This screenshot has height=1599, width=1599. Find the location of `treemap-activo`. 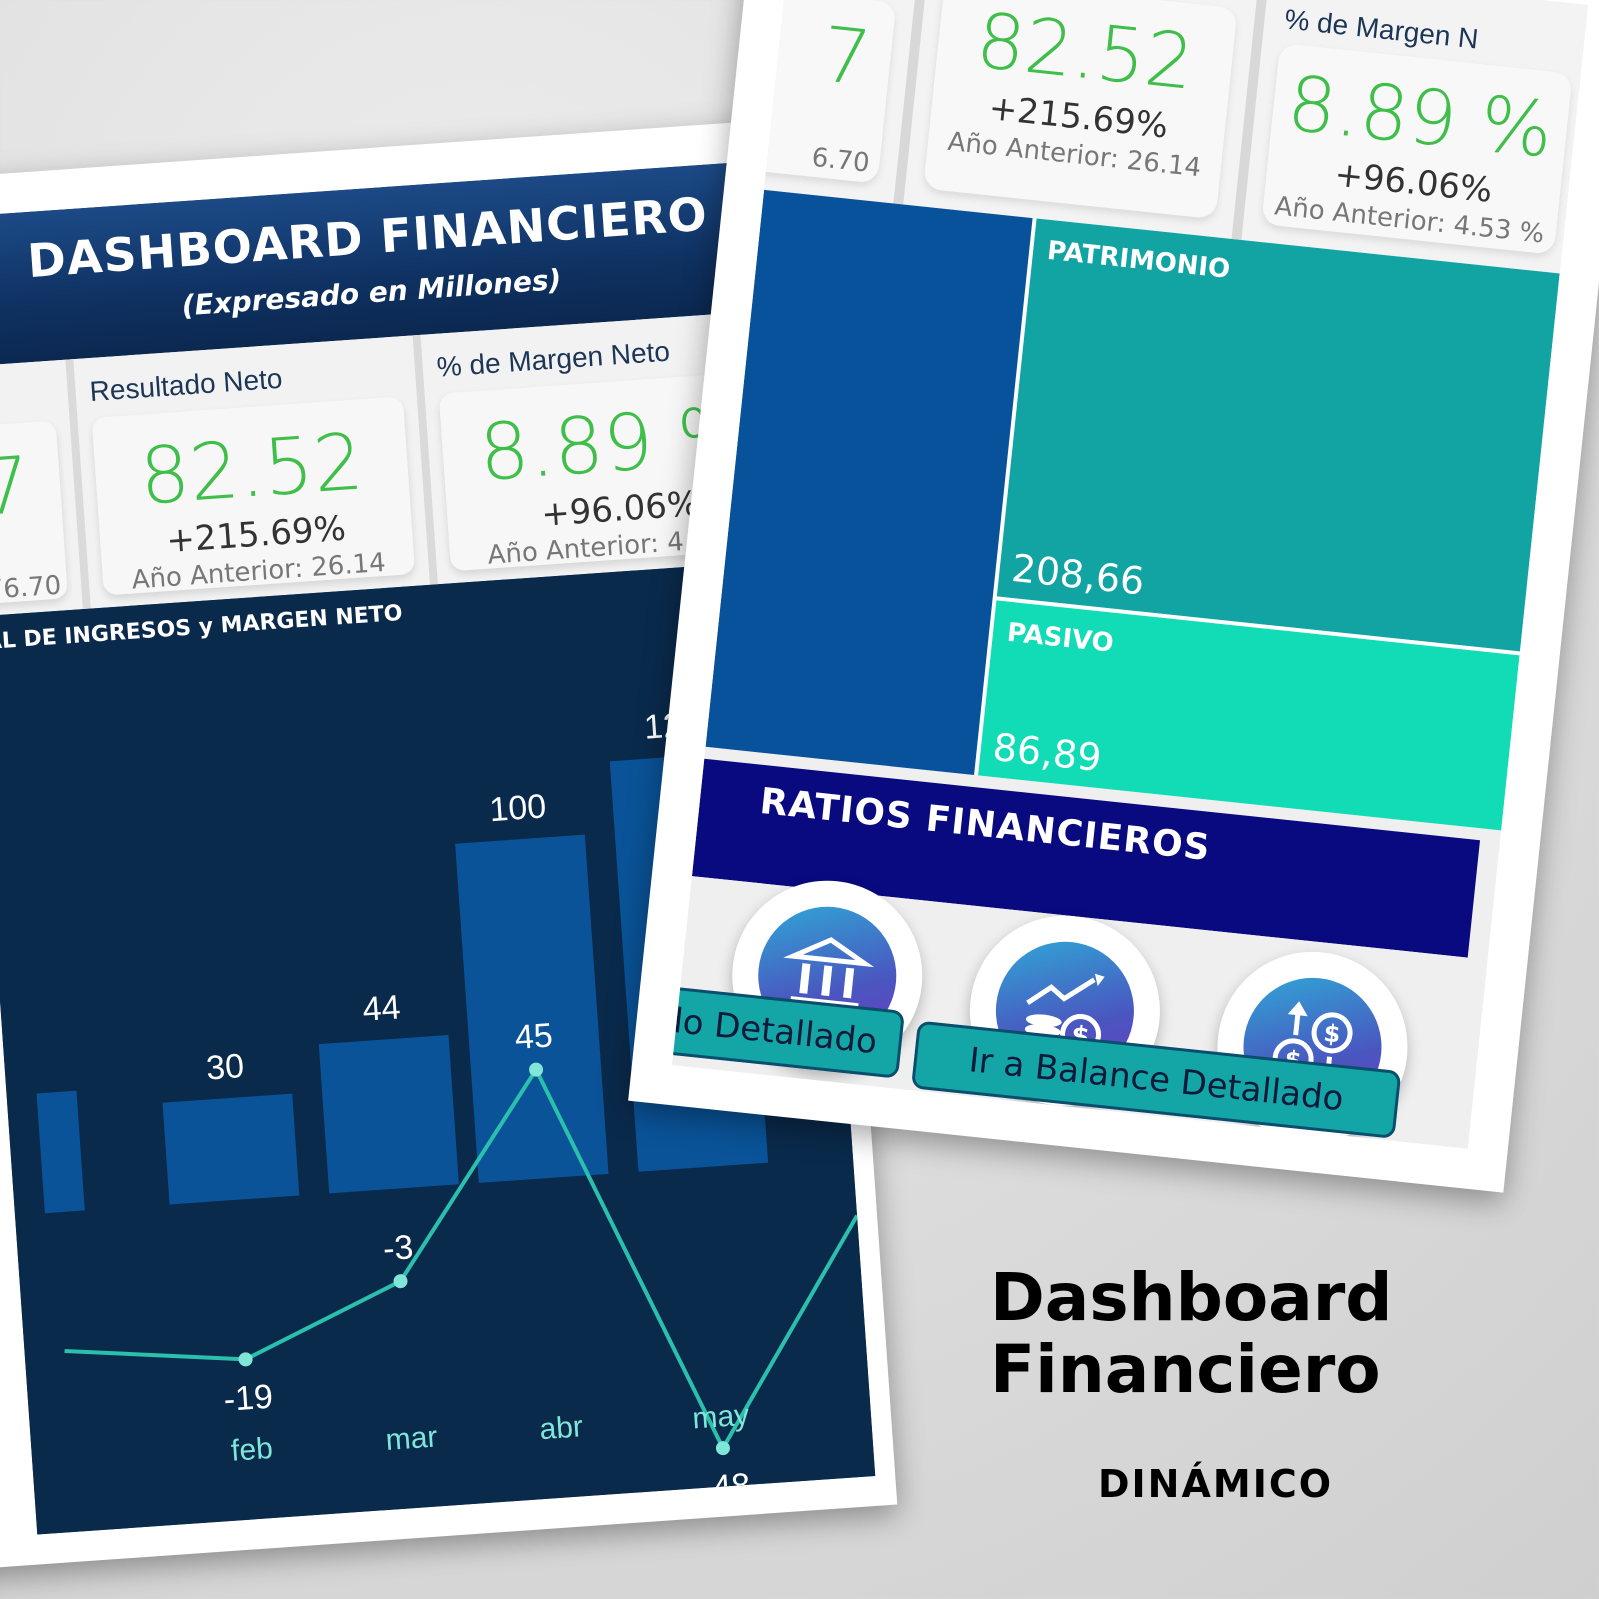

treemap-activo is located at coordinates (869, 482).